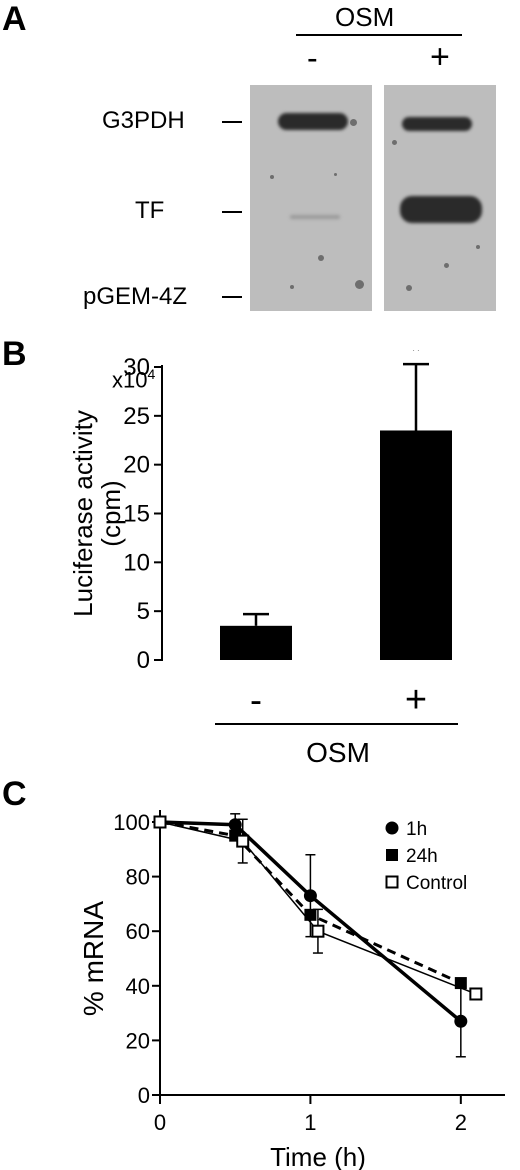 The image size is (520, 1170). Describe the element at coordinates (138, 931) in the screenshot. I see `y-tick-label: 60` at that location.